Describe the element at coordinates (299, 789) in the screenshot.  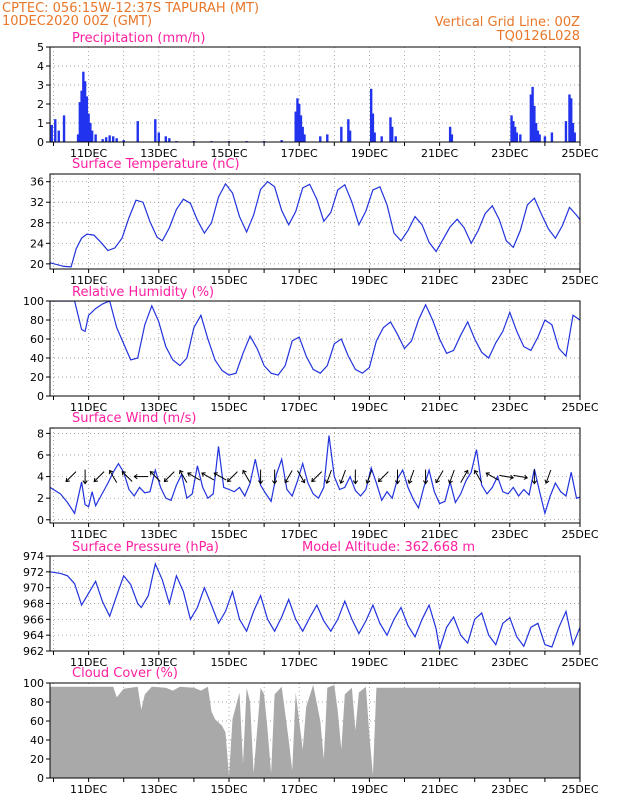
I see `x-tick-label: 17DEC` at that location.